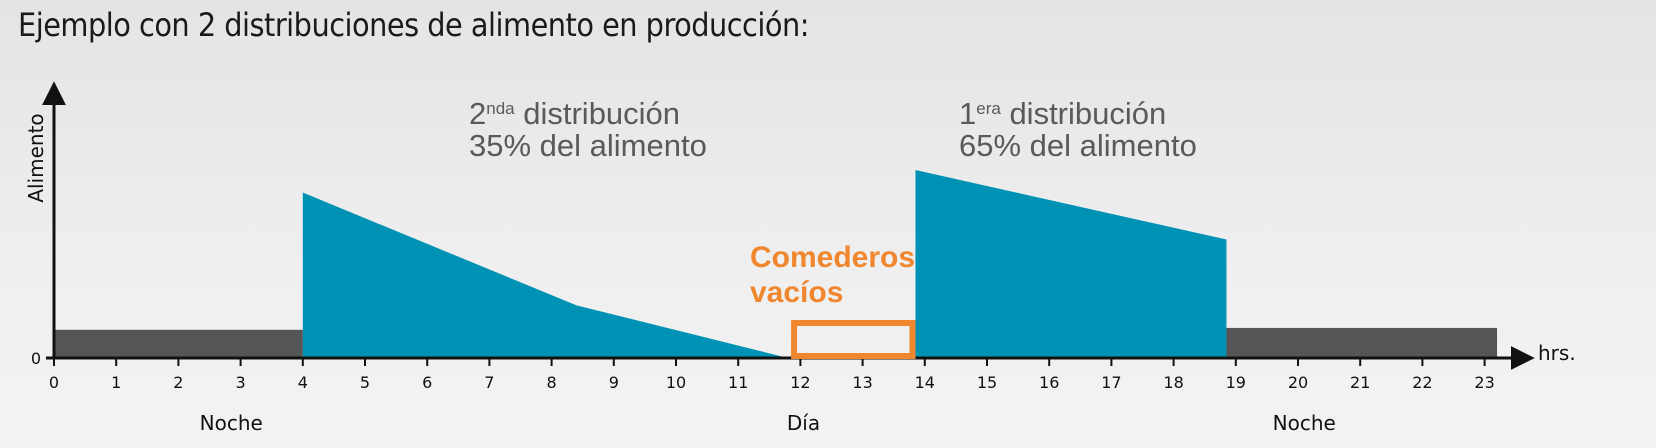  I want to click on x-tick-label: 23, so click(1484, 382).